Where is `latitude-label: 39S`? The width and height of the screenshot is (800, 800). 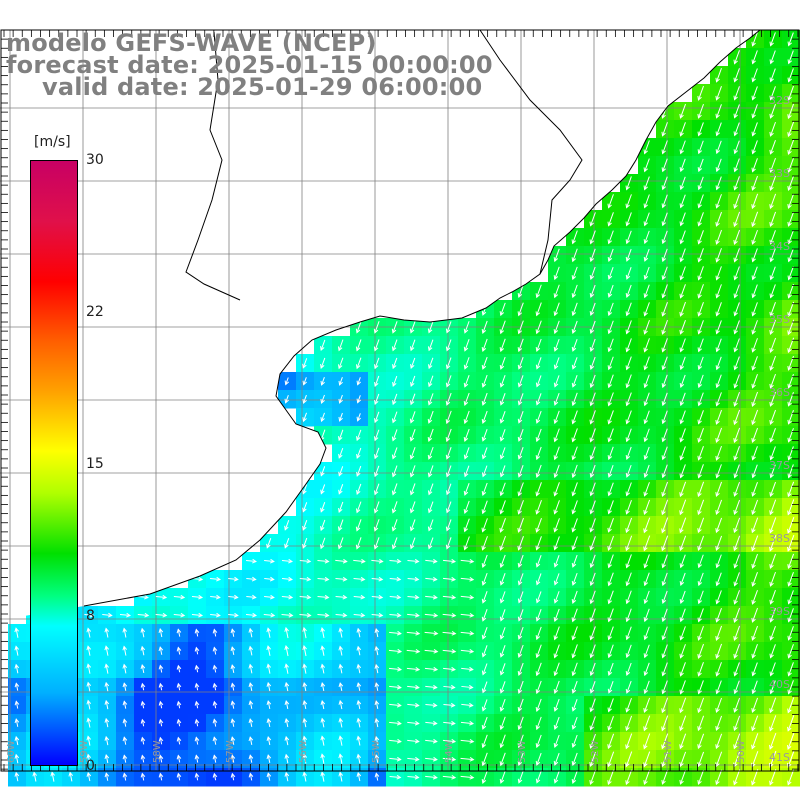 latitude-label: 39S is located at coordinates (779, 611).